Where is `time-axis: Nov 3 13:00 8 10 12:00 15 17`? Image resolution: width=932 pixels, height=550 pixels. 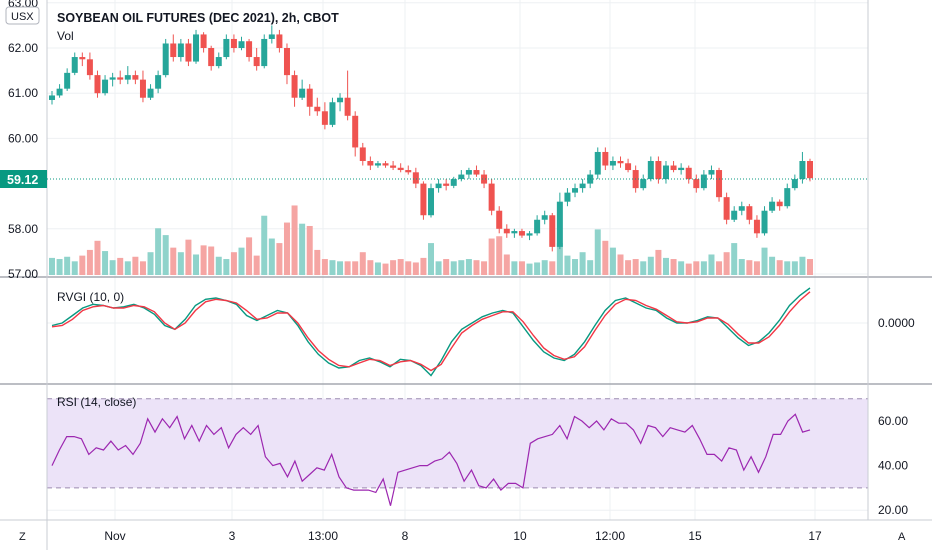
time-axis: Nov 3 13:00 8 10 12:00 15 17 is located at coordinates (463, 536).